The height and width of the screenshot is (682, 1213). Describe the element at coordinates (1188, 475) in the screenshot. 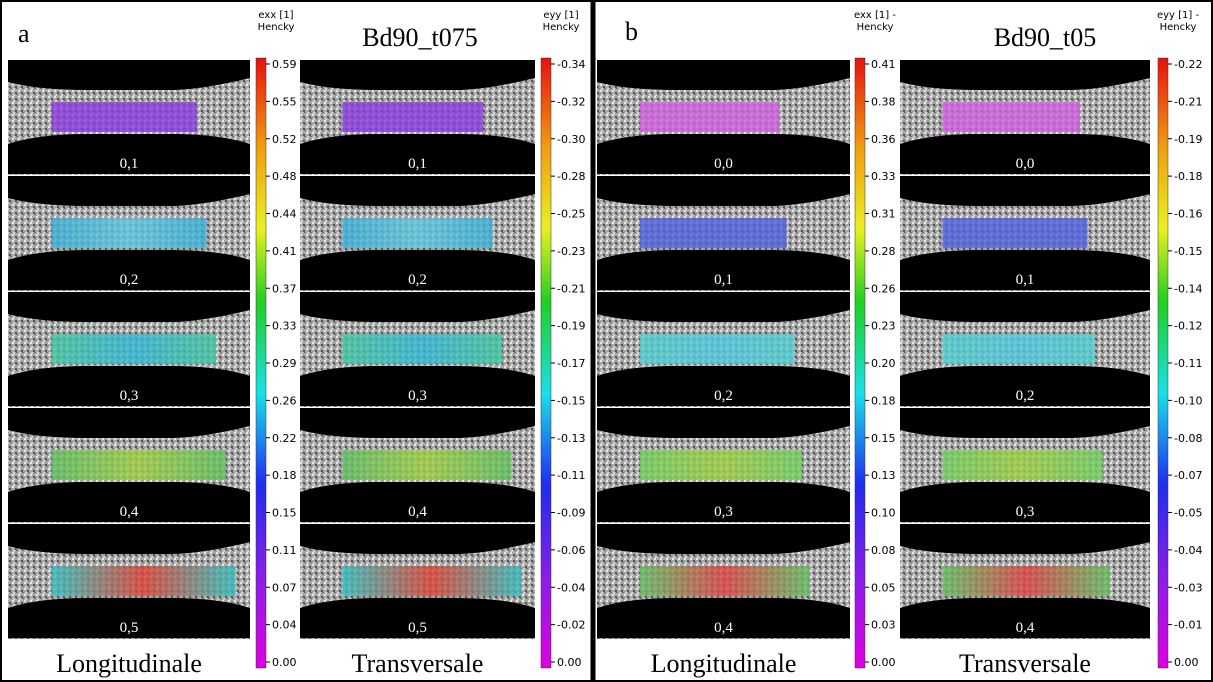

I see `colorbar-tick-label: -0.07` at that location.